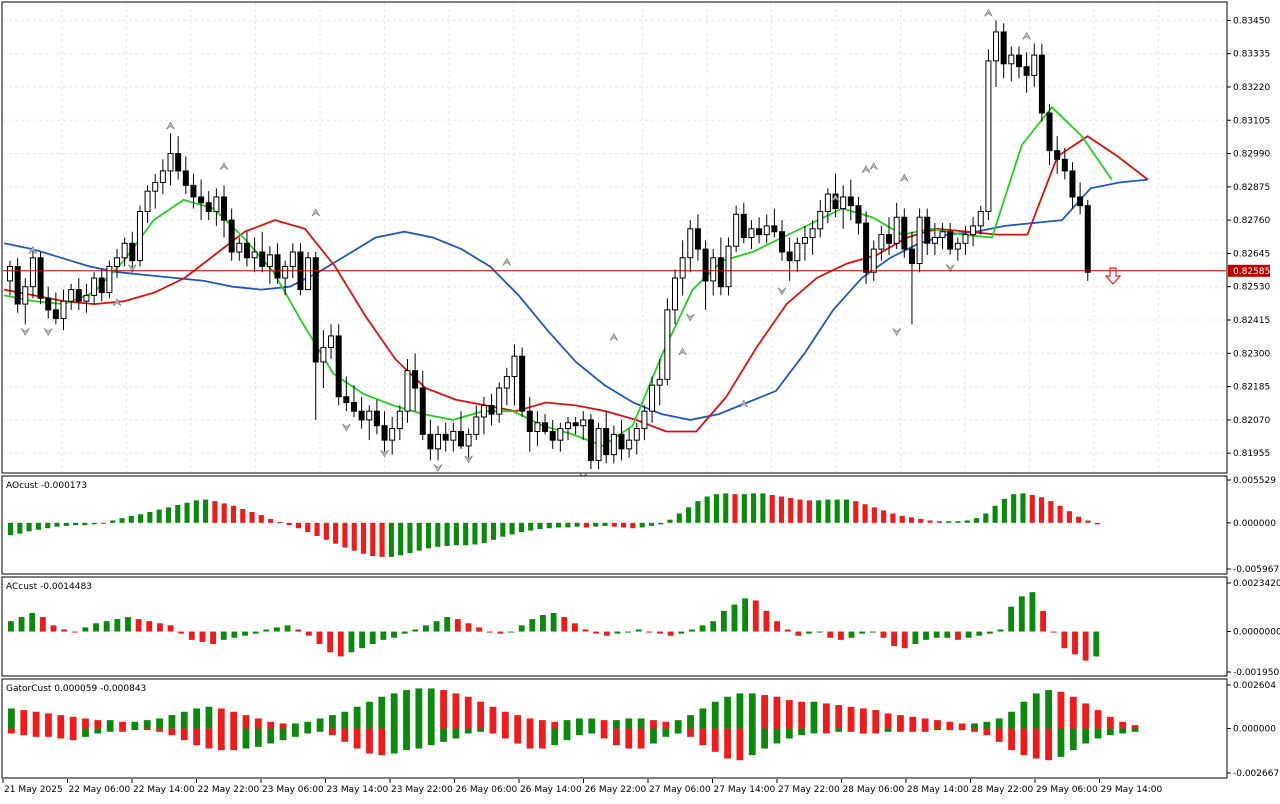 The image size is (1280, 804). What do you see at coordinates (293, 790) in the screenshot?
I see `time-tick-label: 23 May 06:00` at bounding box center [293, 790].